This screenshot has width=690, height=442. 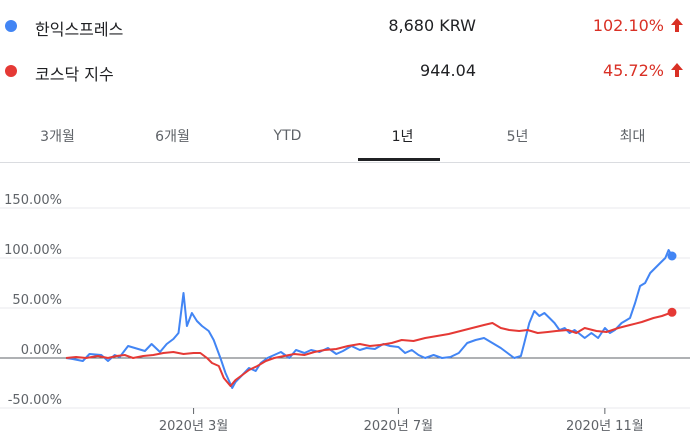 What do you see at coordinates (41, 350) in the screenshot?
I see `y-tick-label: 0.00%` at bounding box center [41, 350].